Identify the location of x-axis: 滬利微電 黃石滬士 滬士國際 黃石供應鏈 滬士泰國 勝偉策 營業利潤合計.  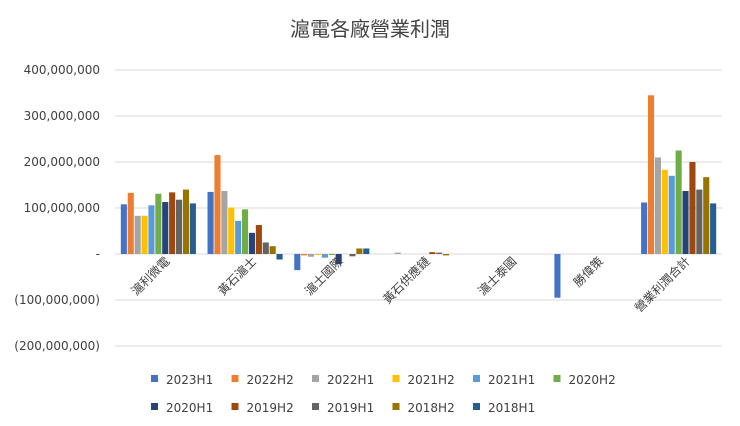
(410, 285).